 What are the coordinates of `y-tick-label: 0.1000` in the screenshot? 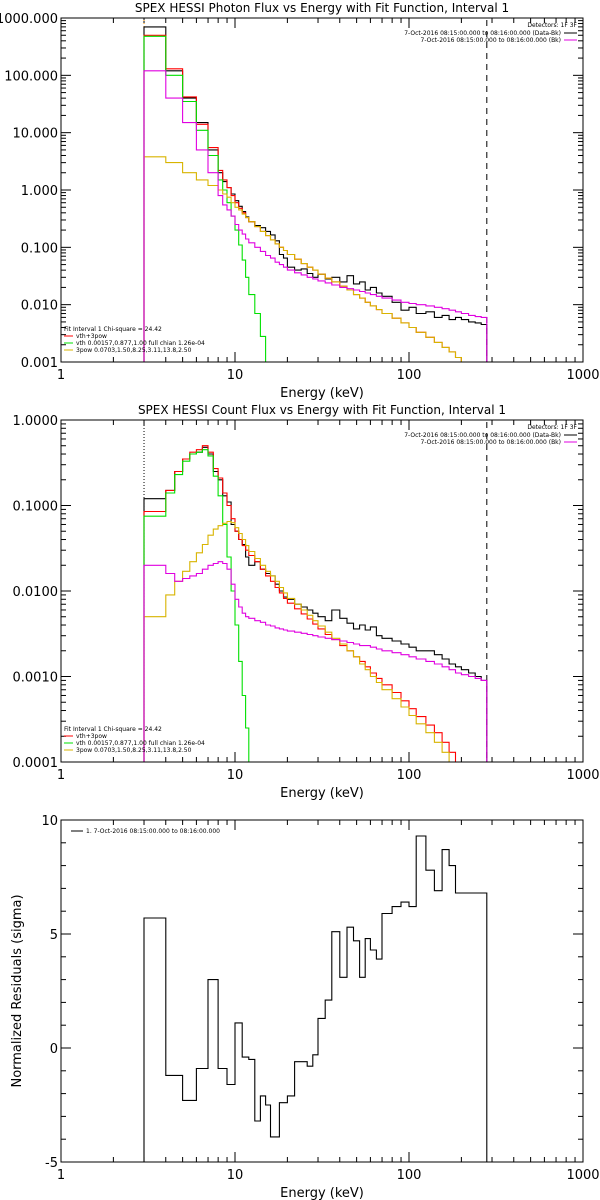 It's located at (36, 507).